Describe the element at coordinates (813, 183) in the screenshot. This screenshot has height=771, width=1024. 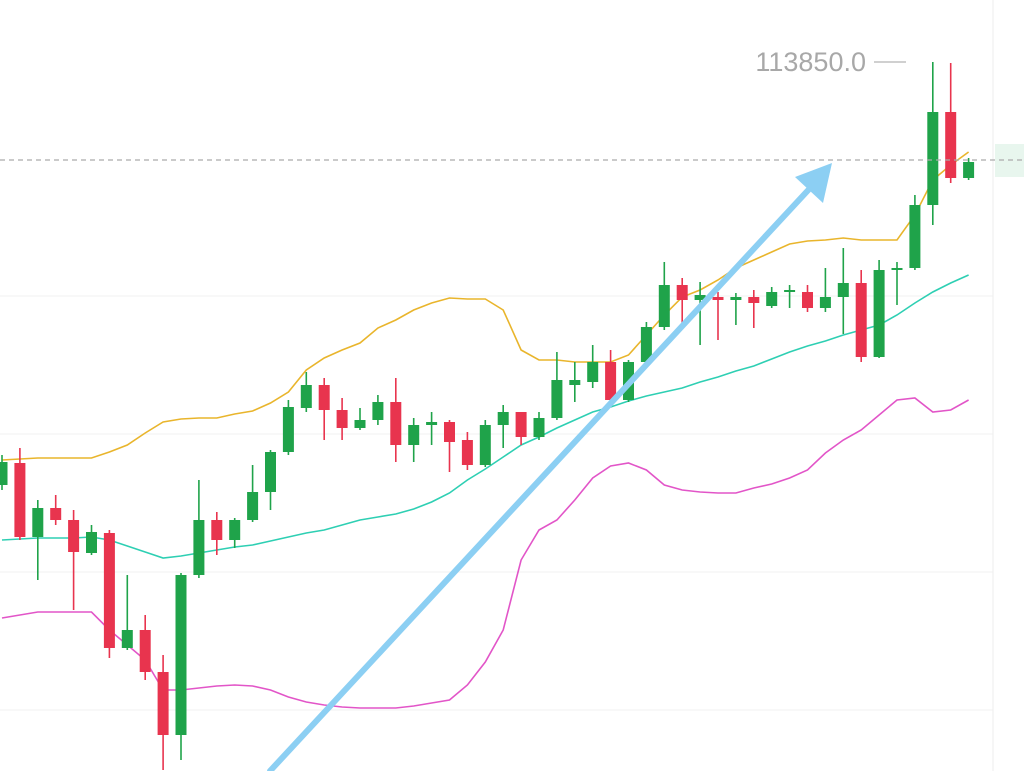
I see `arrow-head` at that location.